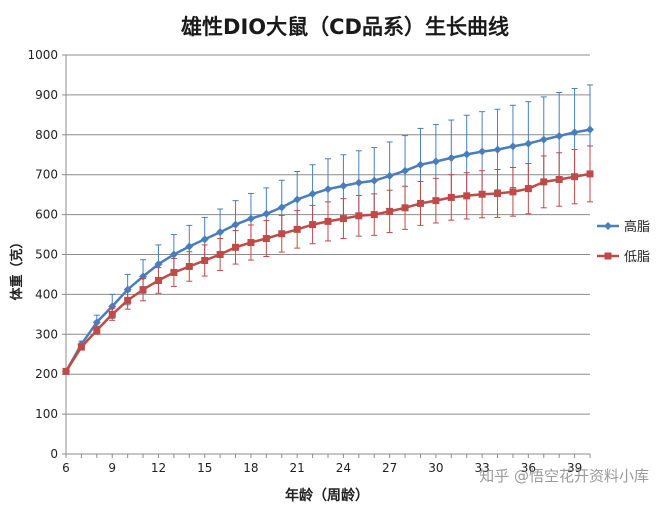  Describe the element at coordinates (389, 468) in the screenshot. I see `x-tick-label: 27` at that location.